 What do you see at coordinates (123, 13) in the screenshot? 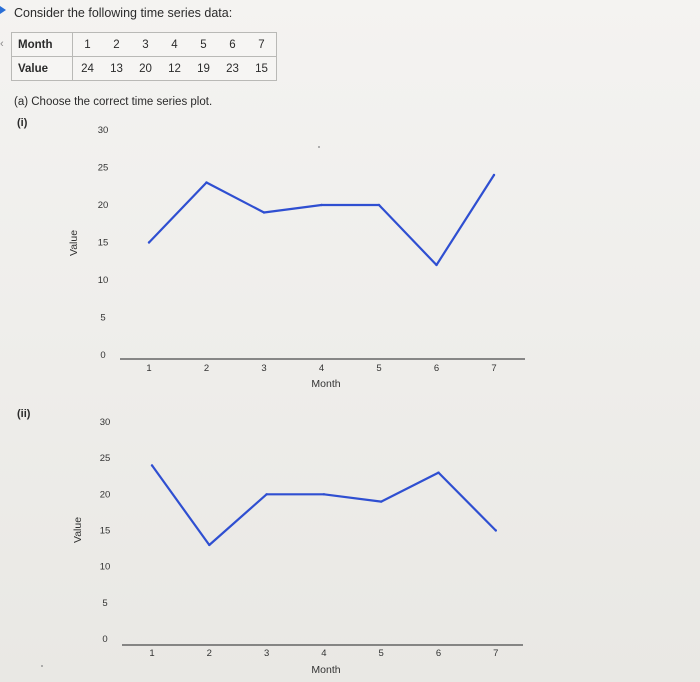
I see `question-intro: Consider the following time series data:` at bounding box center [123, 13].